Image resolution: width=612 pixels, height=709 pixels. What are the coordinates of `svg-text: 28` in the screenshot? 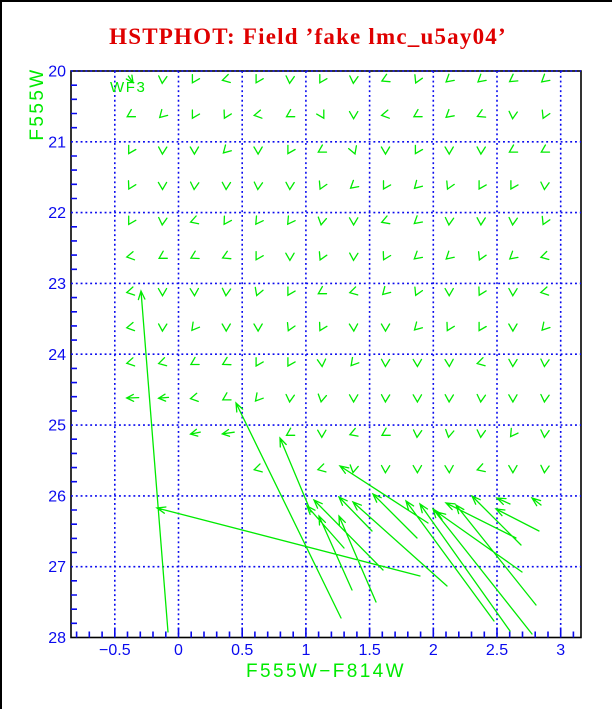 It's located at (57, 638).